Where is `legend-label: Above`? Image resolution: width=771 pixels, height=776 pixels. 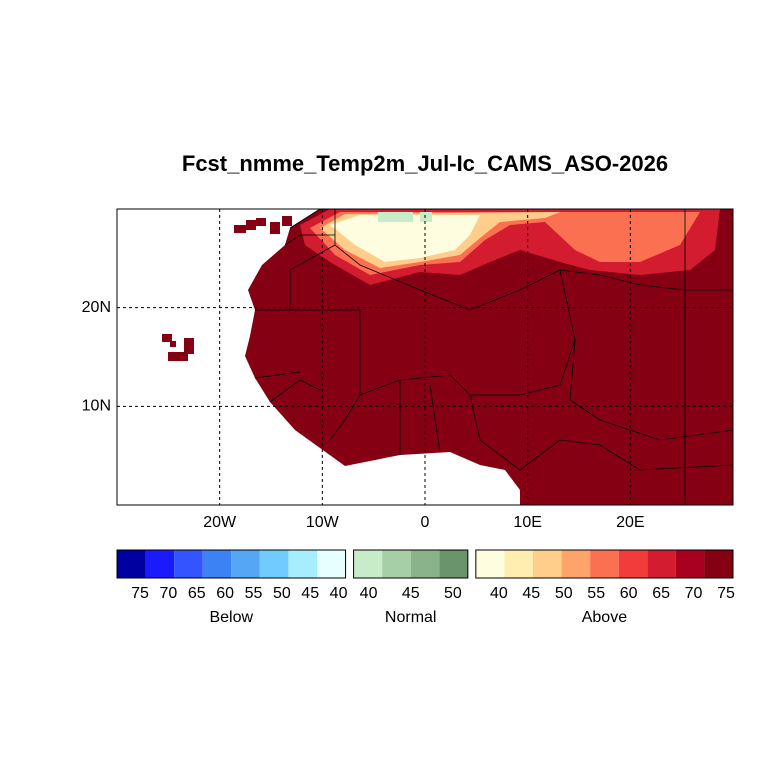 legend-label: Above is located at coordinates (604, 617).